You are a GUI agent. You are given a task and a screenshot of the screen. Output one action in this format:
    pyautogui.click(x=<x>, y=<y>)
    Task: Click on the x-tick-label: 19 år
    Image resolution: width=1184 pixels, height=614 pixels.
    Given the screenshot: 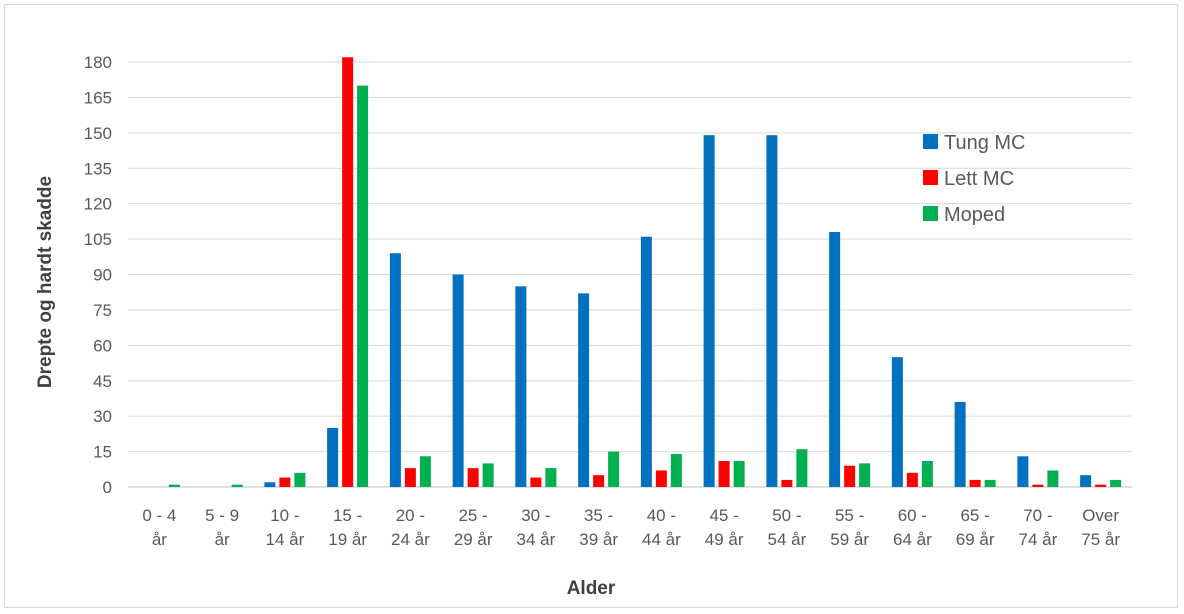 What is the action you would take?
    pyautogui.click(x=347, y=539)
    